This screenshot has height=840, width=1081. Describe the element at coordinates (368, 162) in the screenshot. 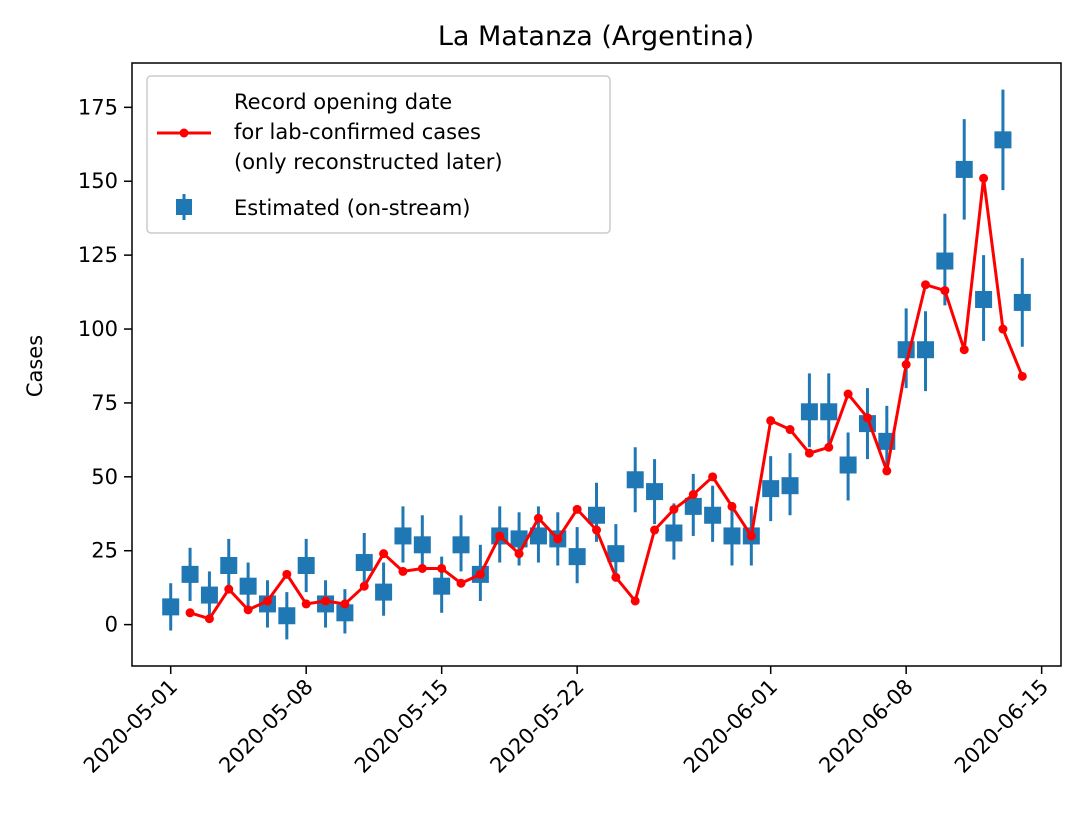

I see `legend-record-label: (only reconstructed later)` at that location.